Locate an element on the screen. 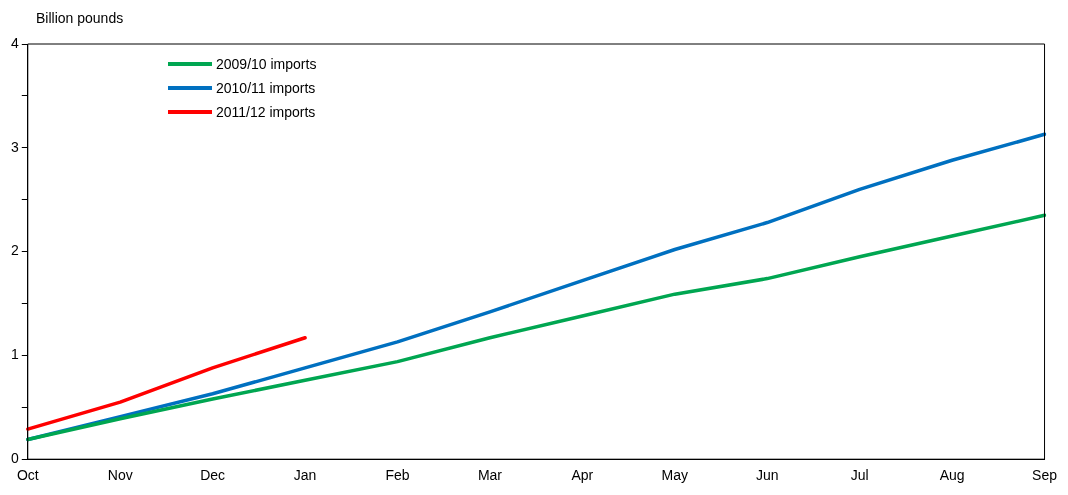 Image resolution: width=1068 pixels, height=495 pixels. x-tick-label: Feb is located at coordinates (397, 475).